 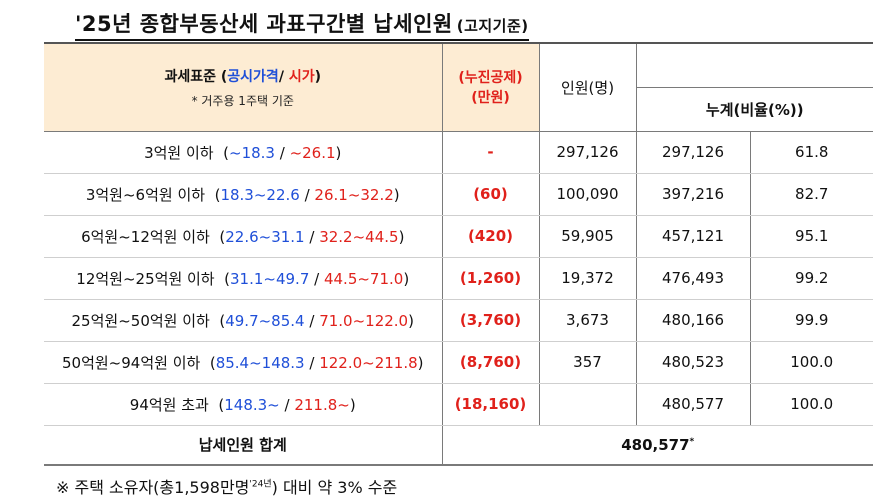 What do you see at coordinates (811, 320) in the screenshot?
I see `ratio-cell: 99.9` at bounding box center [811, 320].